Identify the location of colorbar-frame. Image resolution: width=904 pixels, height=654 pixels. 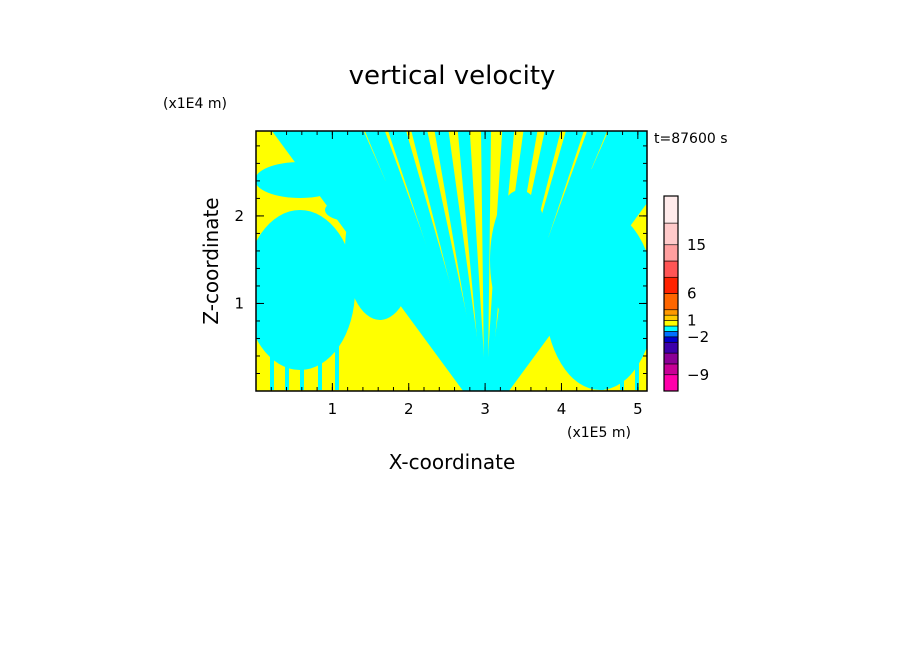
(671, 293).